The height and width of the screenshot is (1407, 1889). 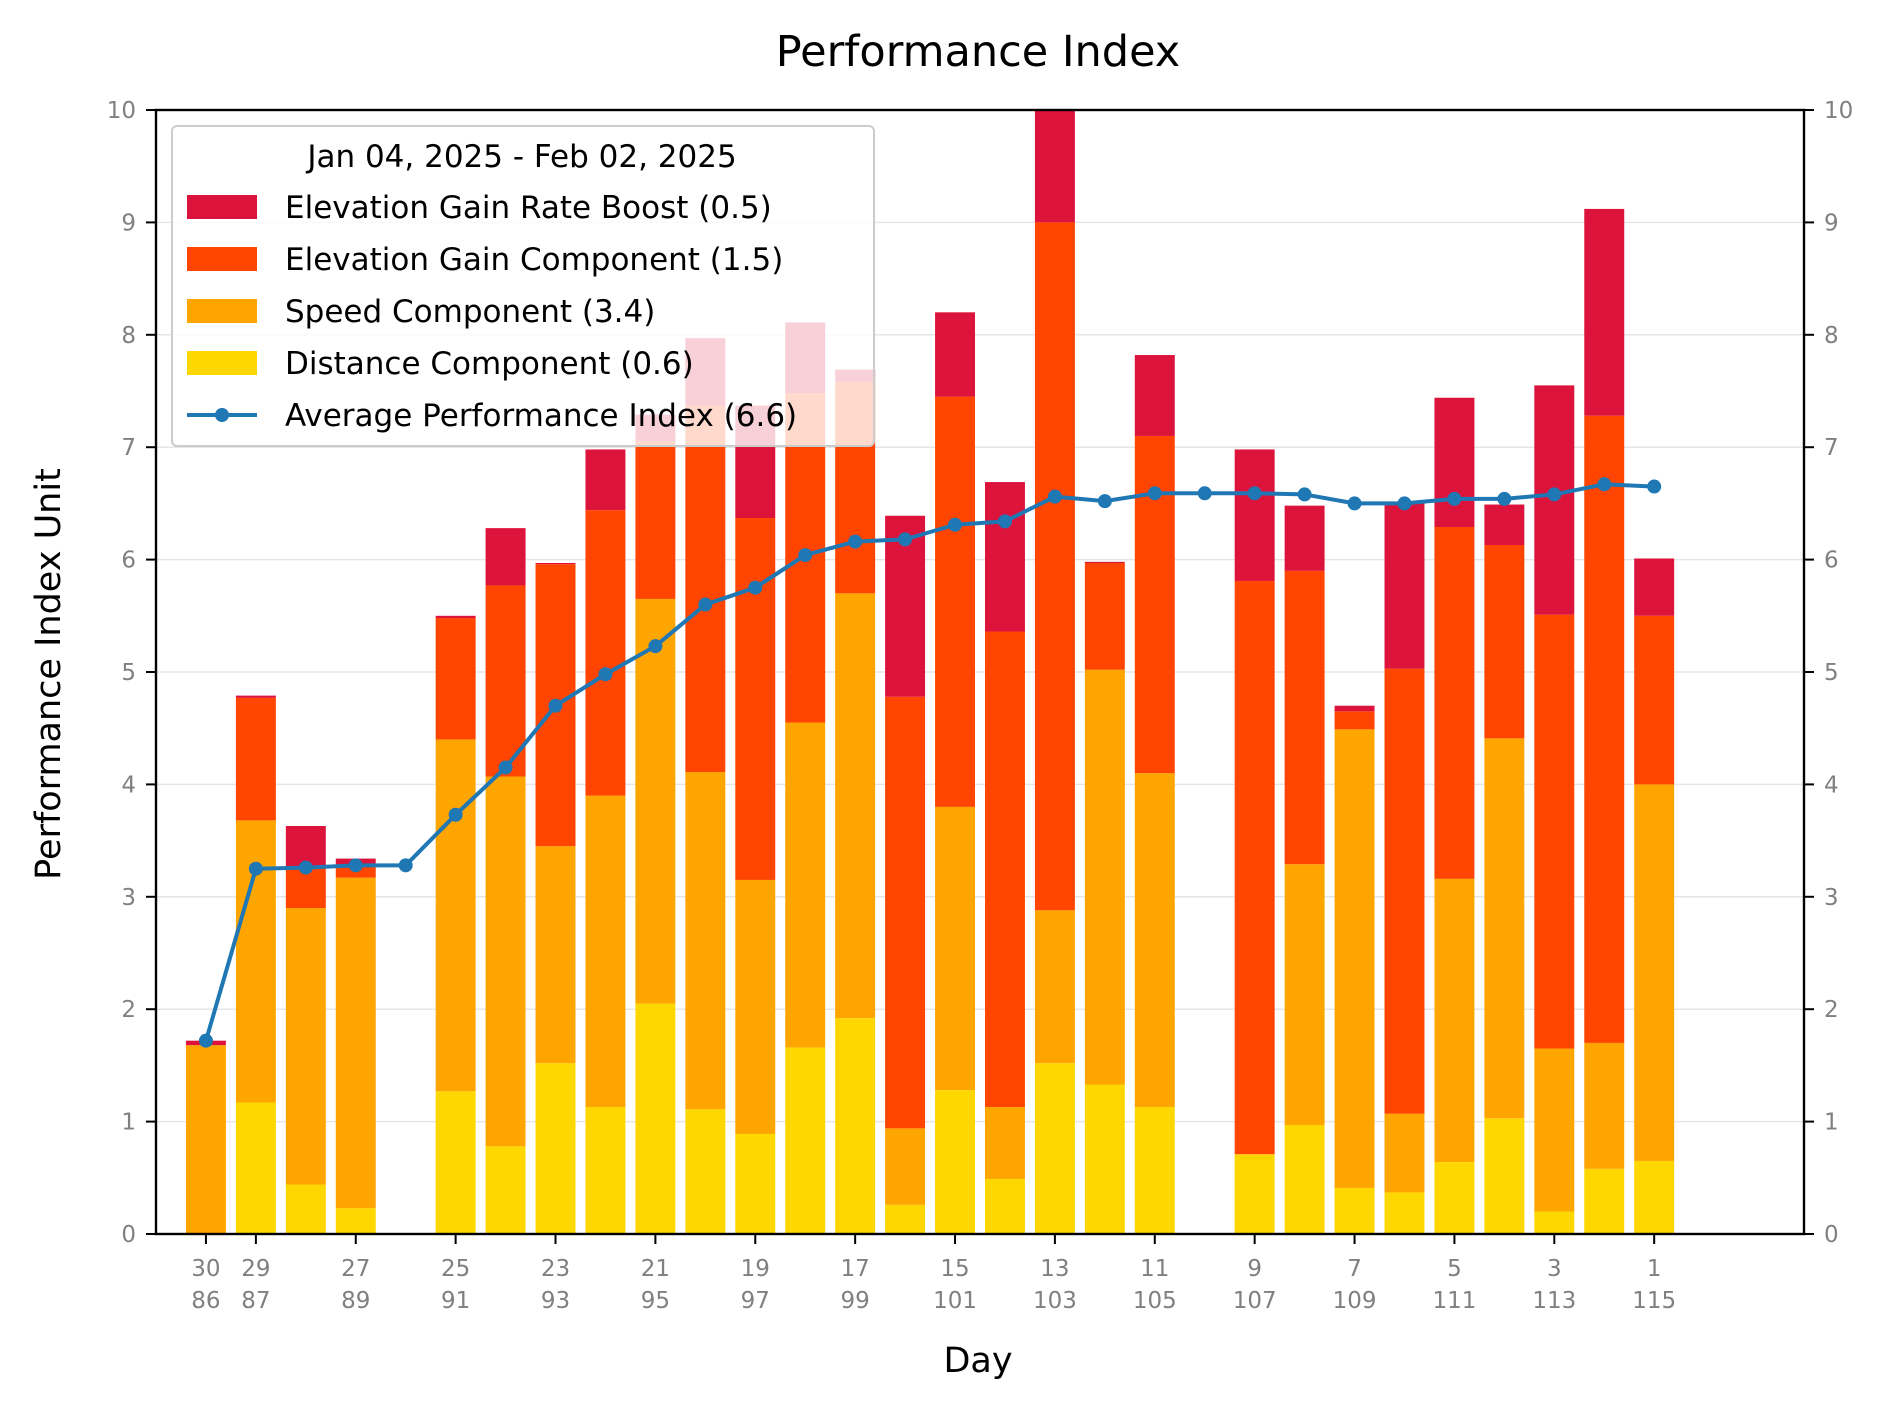 What do you see at coordinates (355, 1269) in the screenshot?
I see `x-tick-label-days-remaining: 27` at bounding box center [355, 1269].